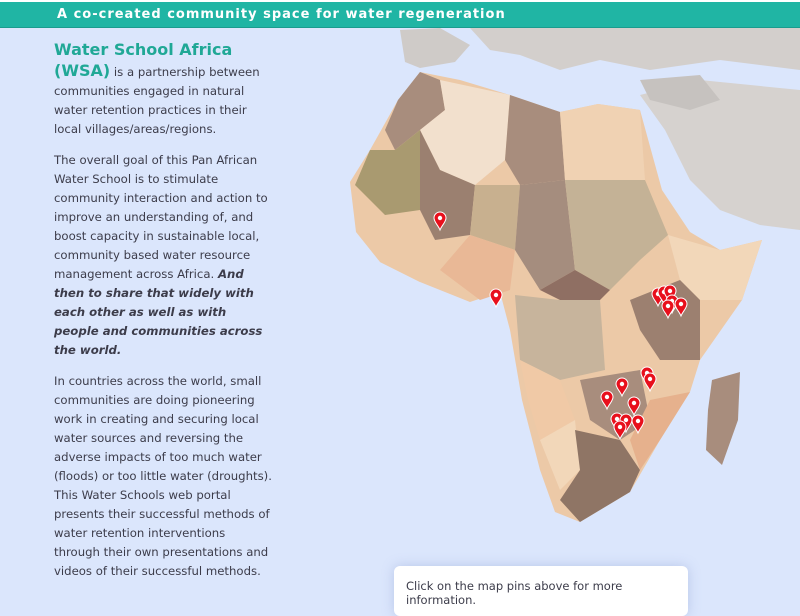 This screenshot has height=616, width=800. Describe the element at coordinates (723, 418) in the screenshot. I see `madagascar` at that location.